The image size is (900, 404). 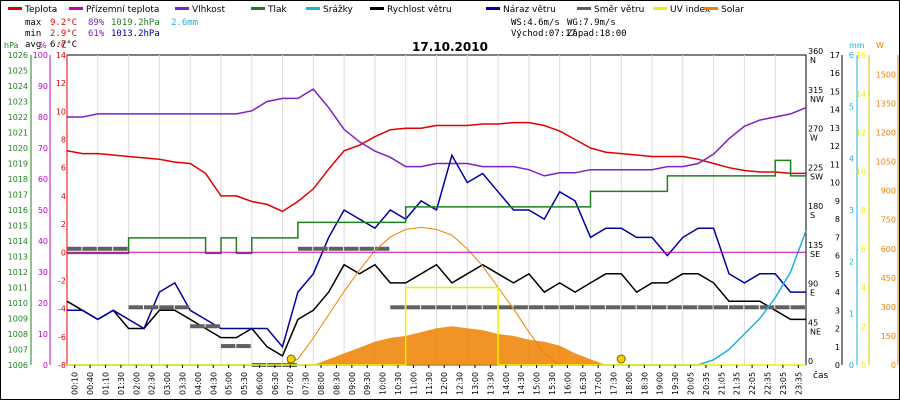 I want to click on axis-tick-mm: 4, so click(x=851, y=158).